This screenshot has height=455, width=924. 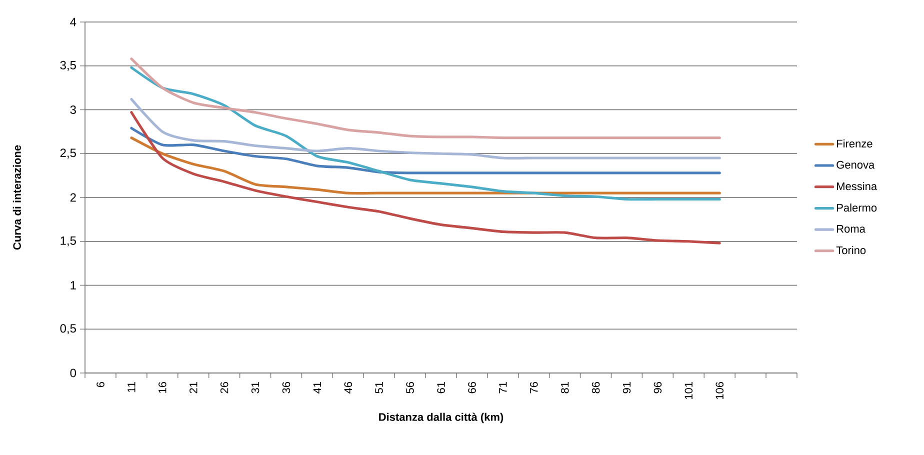 I want to click on x-tick-label: 56, so click(x=410, y=388).